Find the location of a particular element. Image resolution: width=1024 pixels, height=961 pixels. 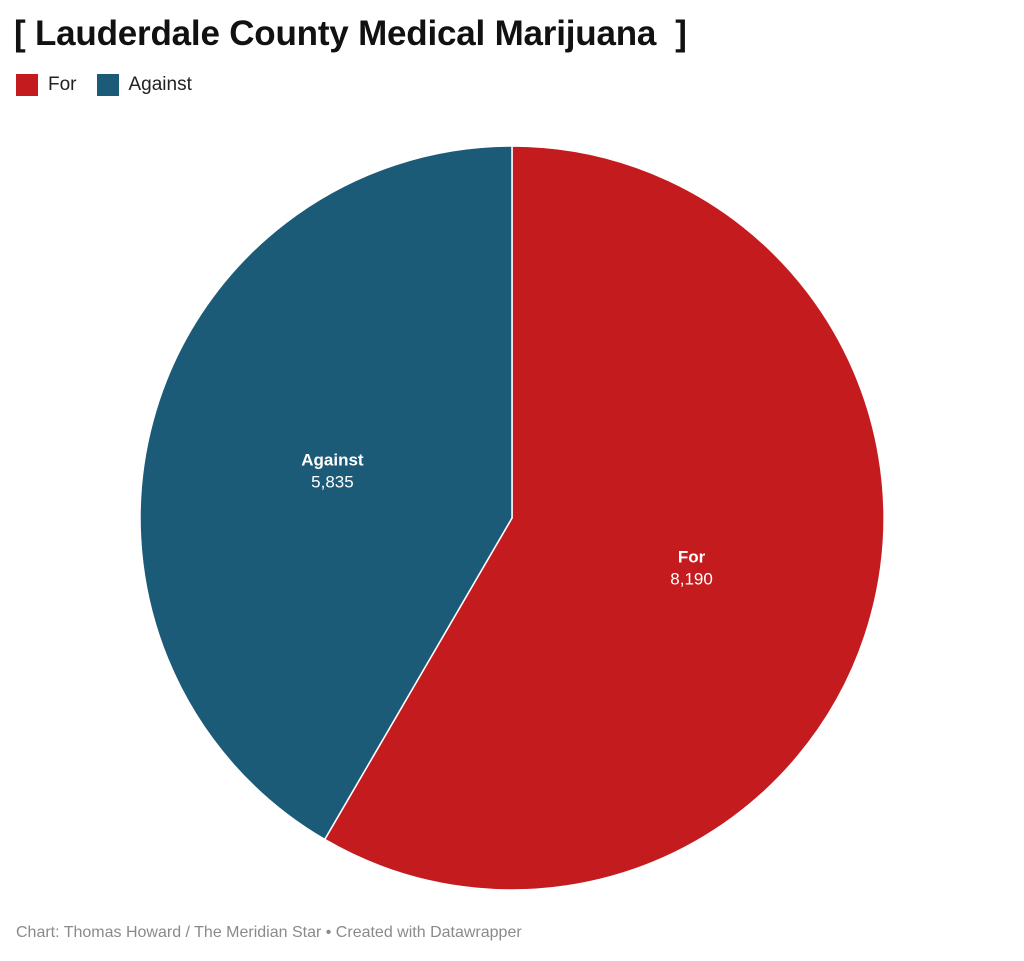

legend-swatch-for is located at coordinates (27, 85).